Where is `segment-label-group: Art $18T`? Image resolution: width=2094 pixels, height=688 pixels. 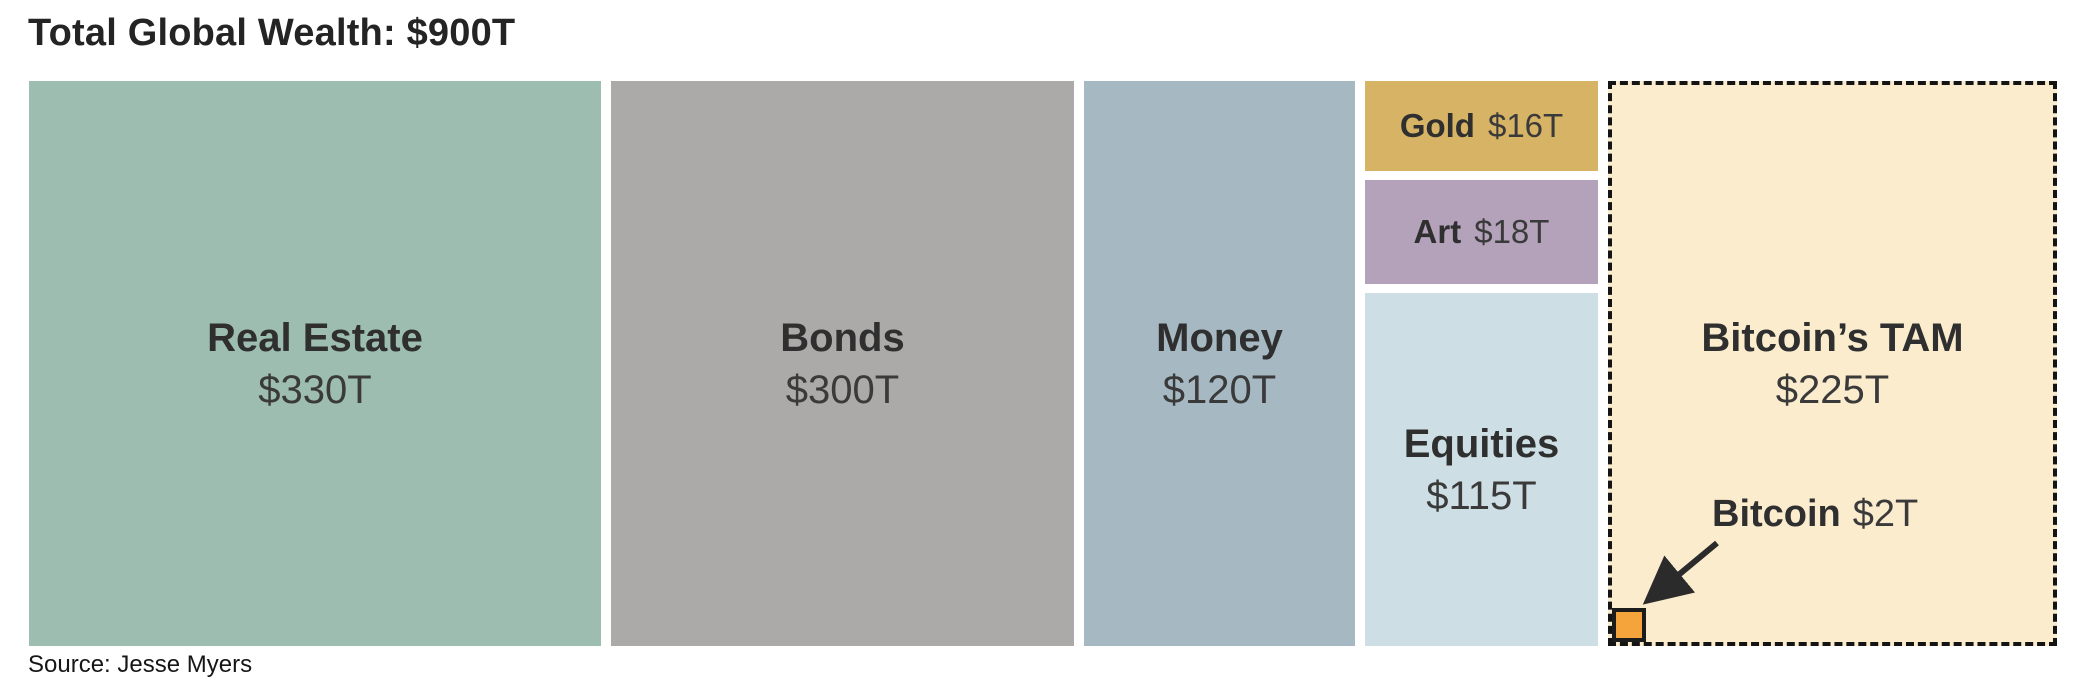 segment-label-group: Art $18T is located at coordinates (1482, 232).